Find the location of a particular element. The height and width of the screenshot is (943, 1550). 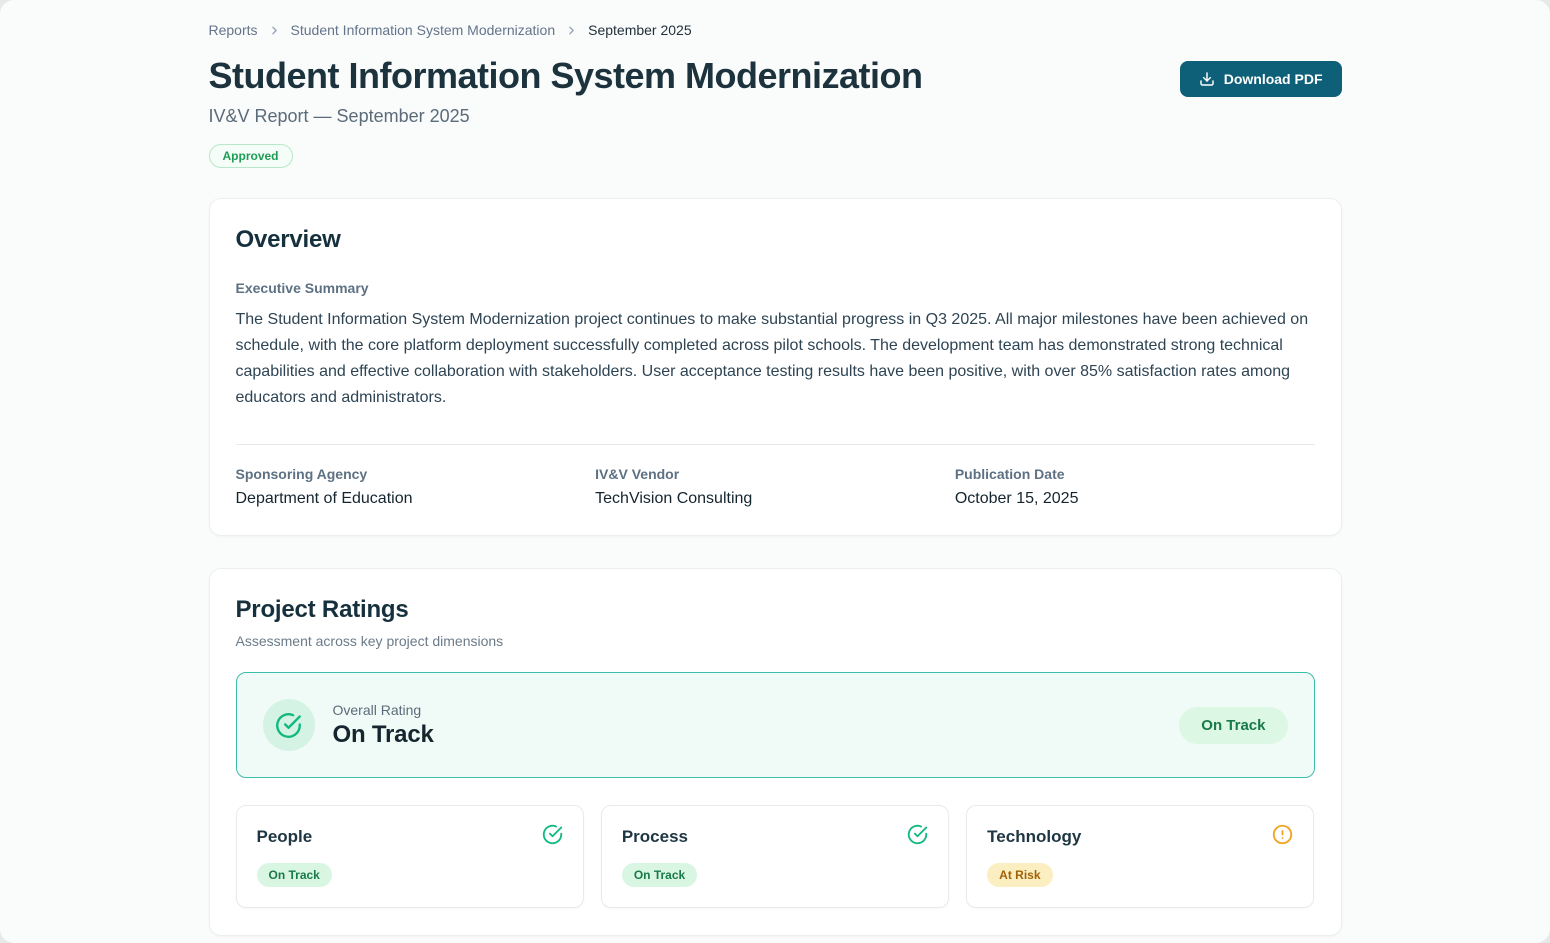

dimension-card-process: Process On Track is located at coordinates (775, 856).